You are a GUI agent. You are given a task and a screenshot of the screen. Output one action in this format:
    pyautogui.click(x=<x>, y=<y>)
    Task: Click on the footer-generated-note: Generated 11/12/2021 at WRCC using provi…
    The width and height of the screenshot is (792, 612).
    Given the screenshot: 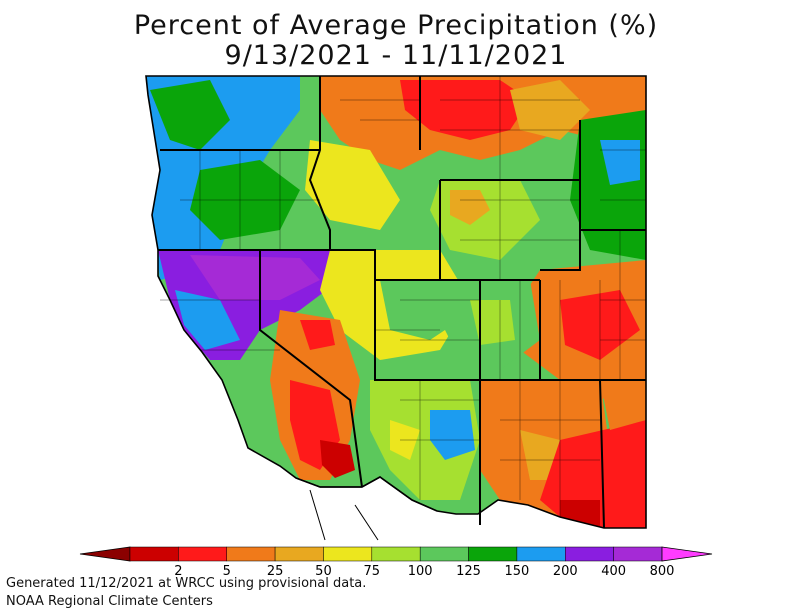 What is the action you would take?
    pyautogui.click(x=186, y=583)
    